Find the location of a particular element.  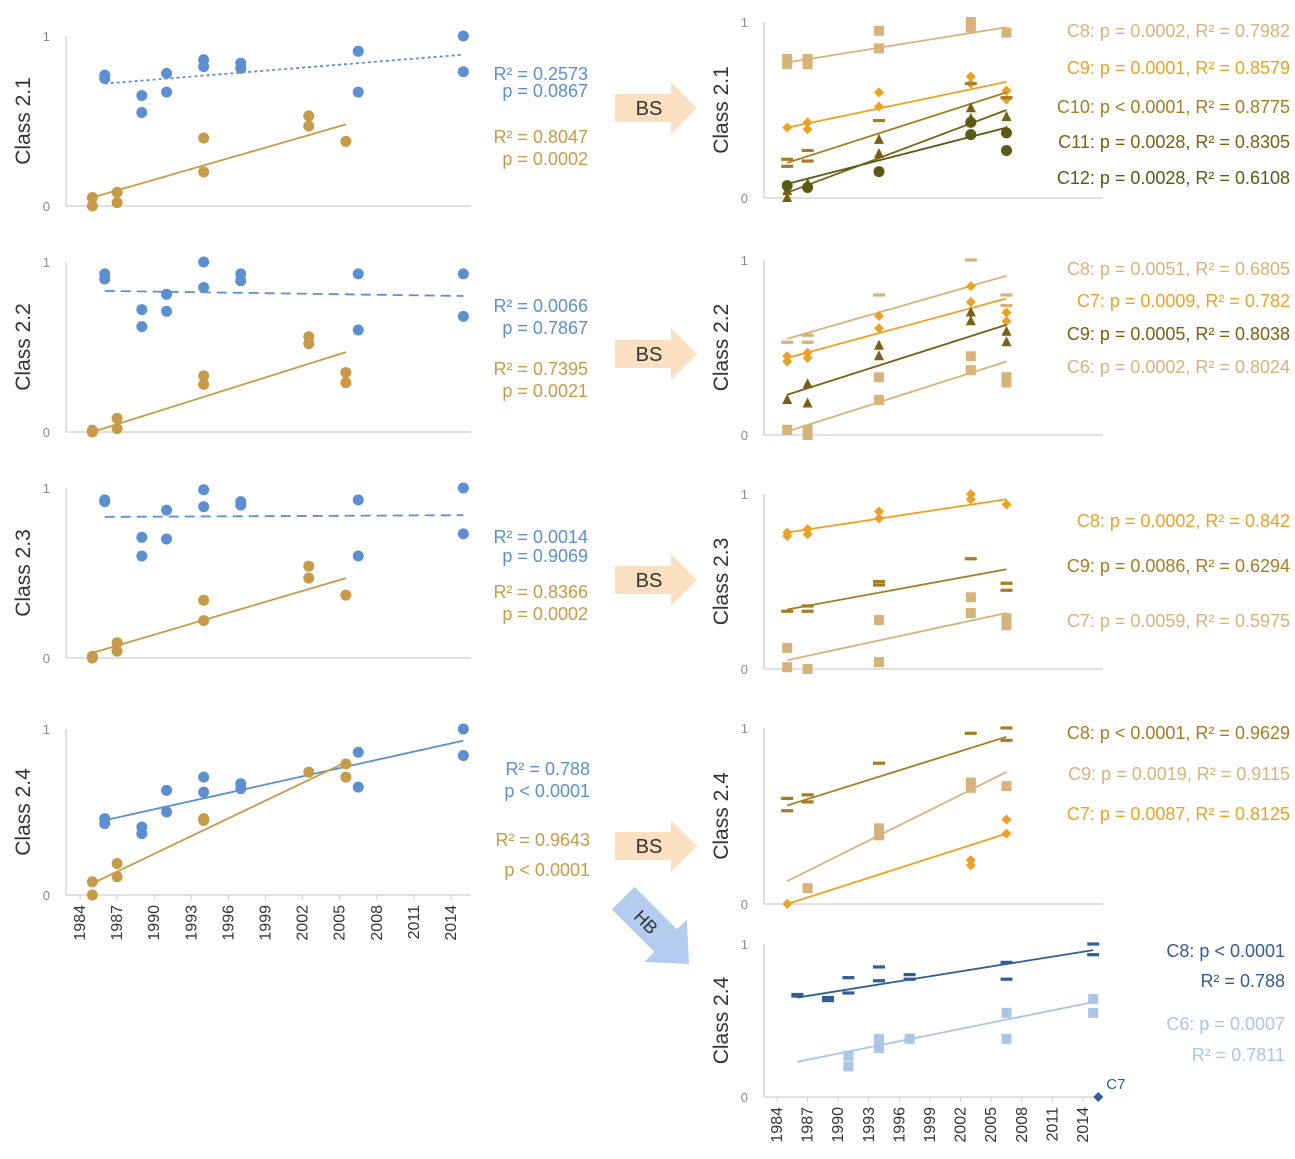

x-tick-label: 1996 is located at coordinates (899, 1125).